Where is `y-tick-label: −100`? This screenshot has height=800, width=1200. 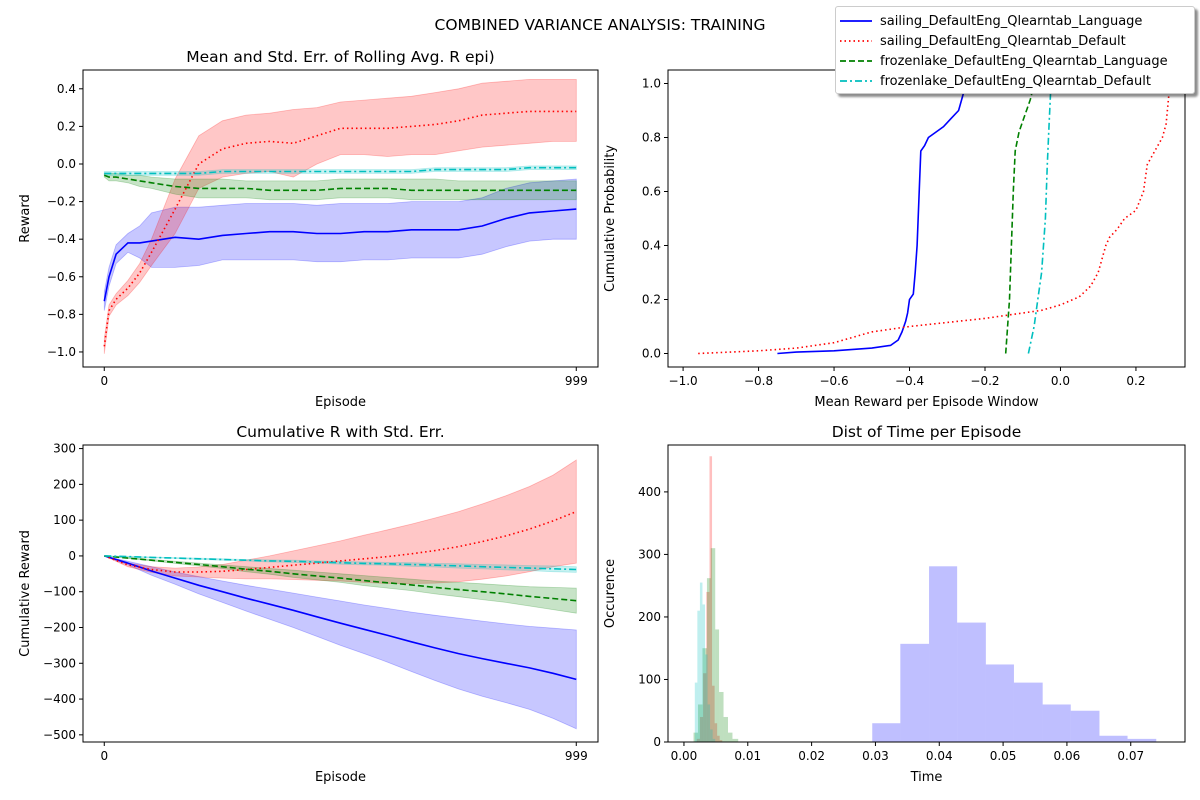
y-tick-label: −100 is located at coordinates (59, 592).